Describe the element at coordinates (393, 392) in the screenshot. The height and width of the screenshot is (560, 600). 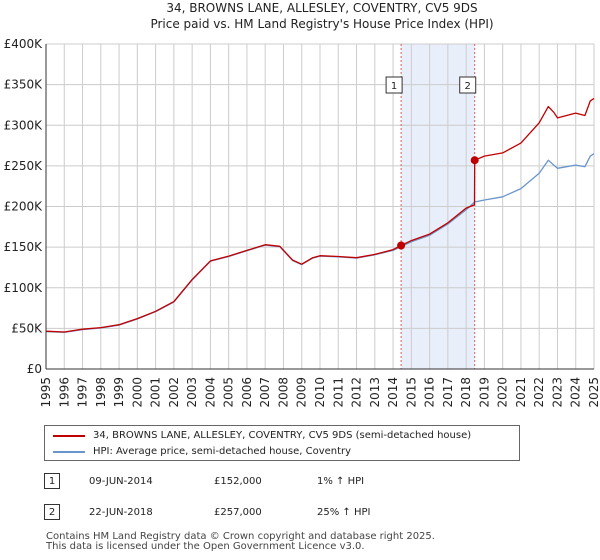
I see `x-tick-label: 2014` at that location.